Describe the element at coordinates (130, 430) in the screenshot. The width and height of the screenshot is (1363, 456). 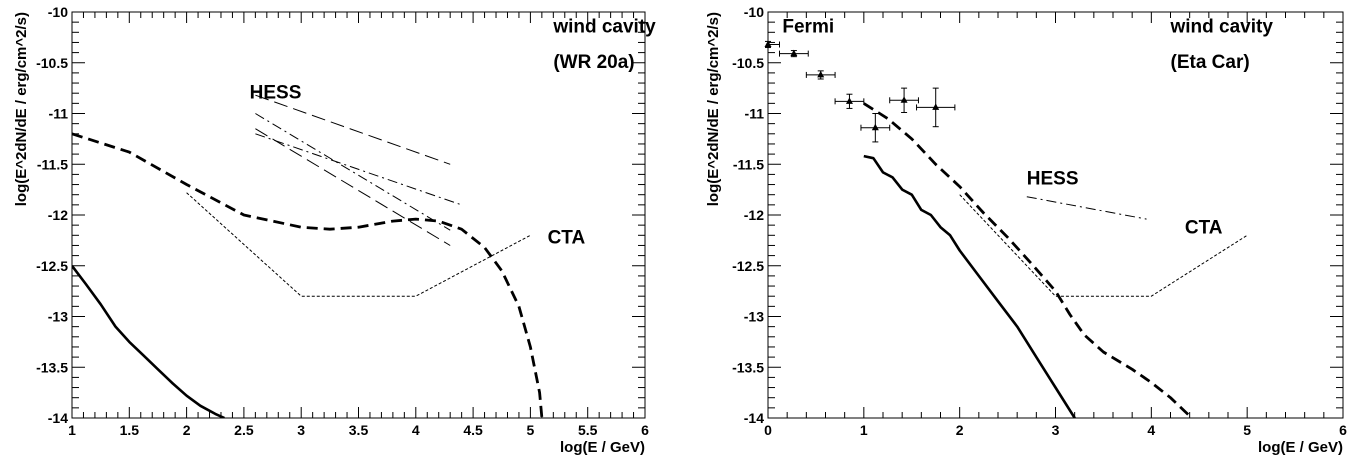
I see `x-tick-label: 1.5` at that location.